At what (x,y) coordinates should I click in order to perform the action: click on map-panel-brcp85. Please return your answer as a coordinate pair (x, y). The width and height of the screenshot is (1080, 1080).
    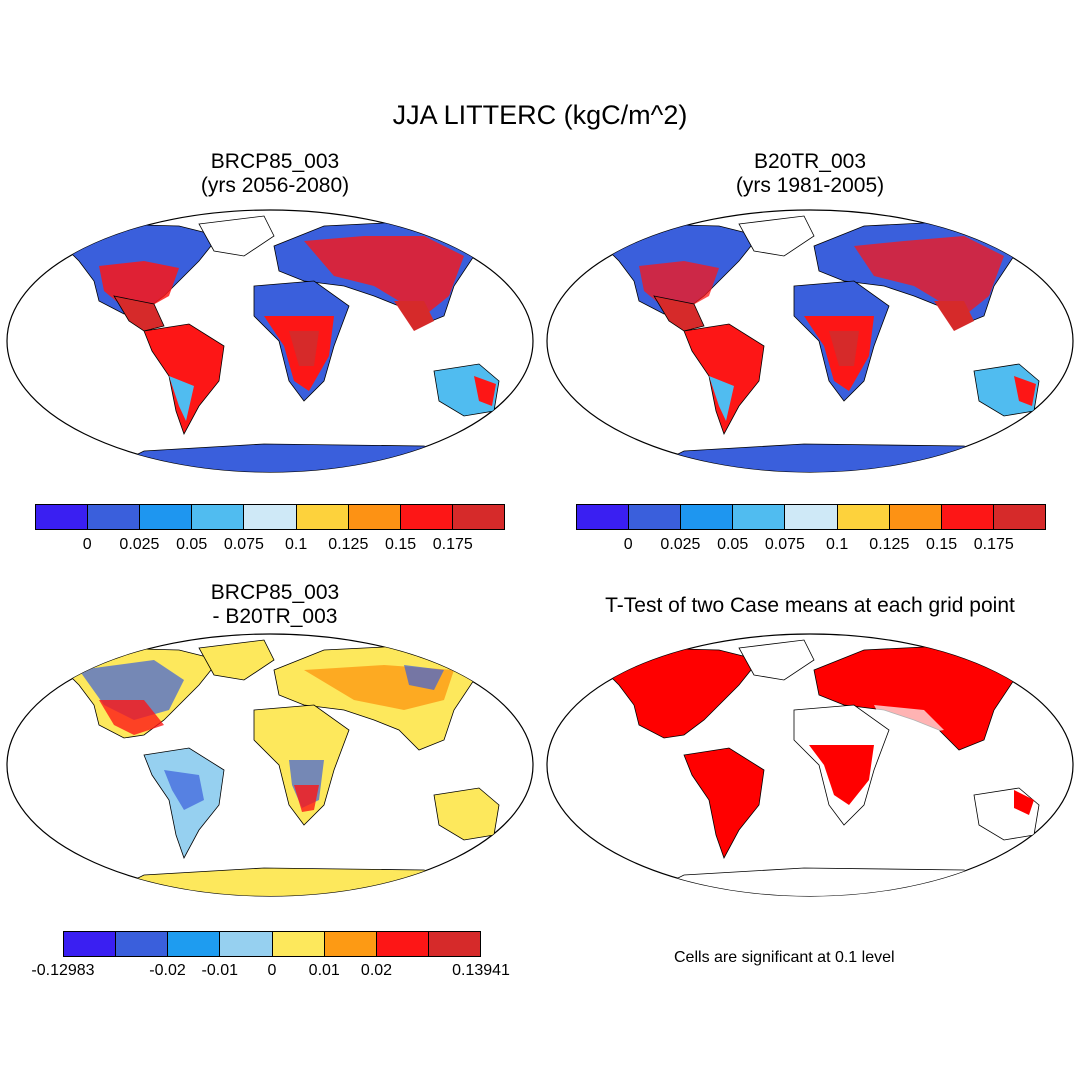
    Looking at the image, I should click on (270, 341).